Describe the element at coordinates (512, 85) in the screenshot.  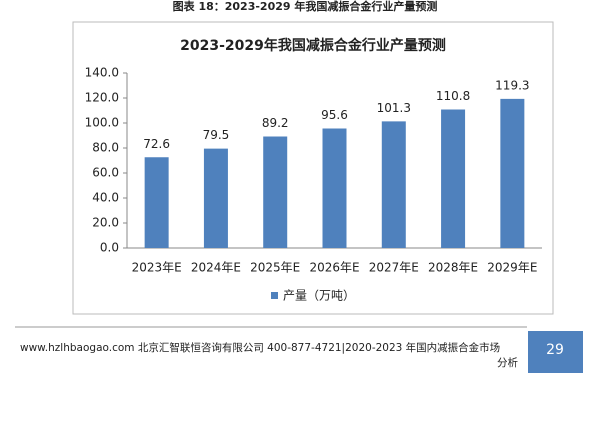
I see `value-label: 119.3` at that location.